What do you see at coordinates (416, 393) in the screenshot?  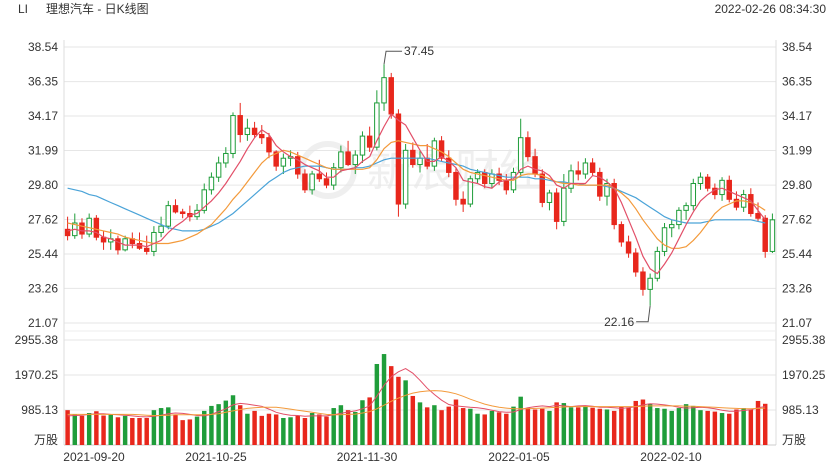 I see `volume-ma-lines` at bounding box center [416, 393].